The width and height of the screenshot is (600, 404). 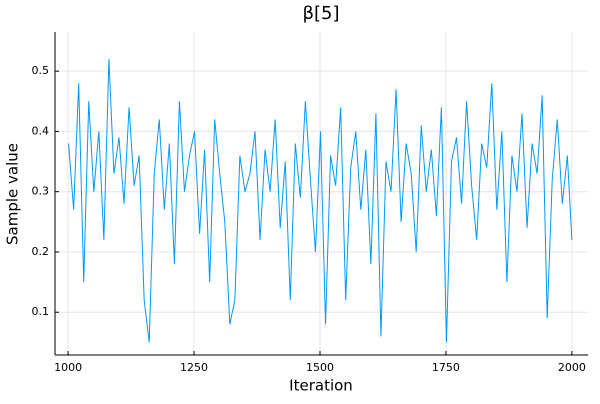 What do you see at coordinates (572, 367) in the screenshot?
I see `x-tick-label: 2000` at bounding box center [572, 367].